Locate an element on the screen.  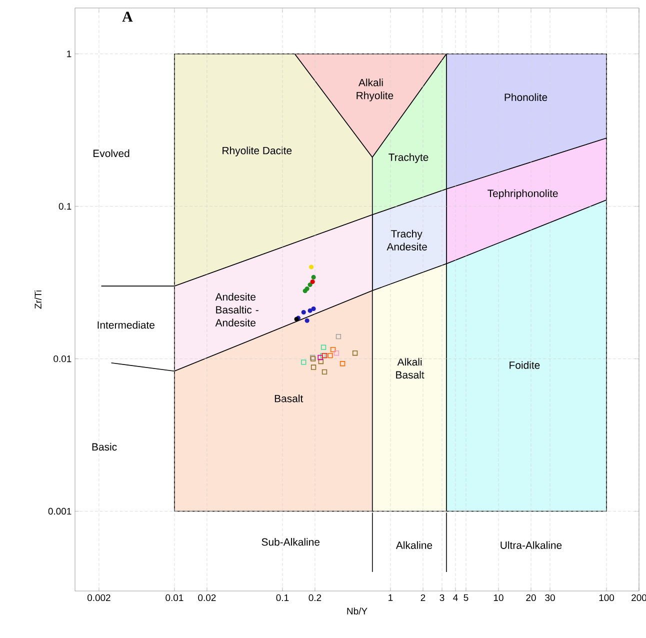
annotation: Trachy Andesite is located at coordinates (406, 240).